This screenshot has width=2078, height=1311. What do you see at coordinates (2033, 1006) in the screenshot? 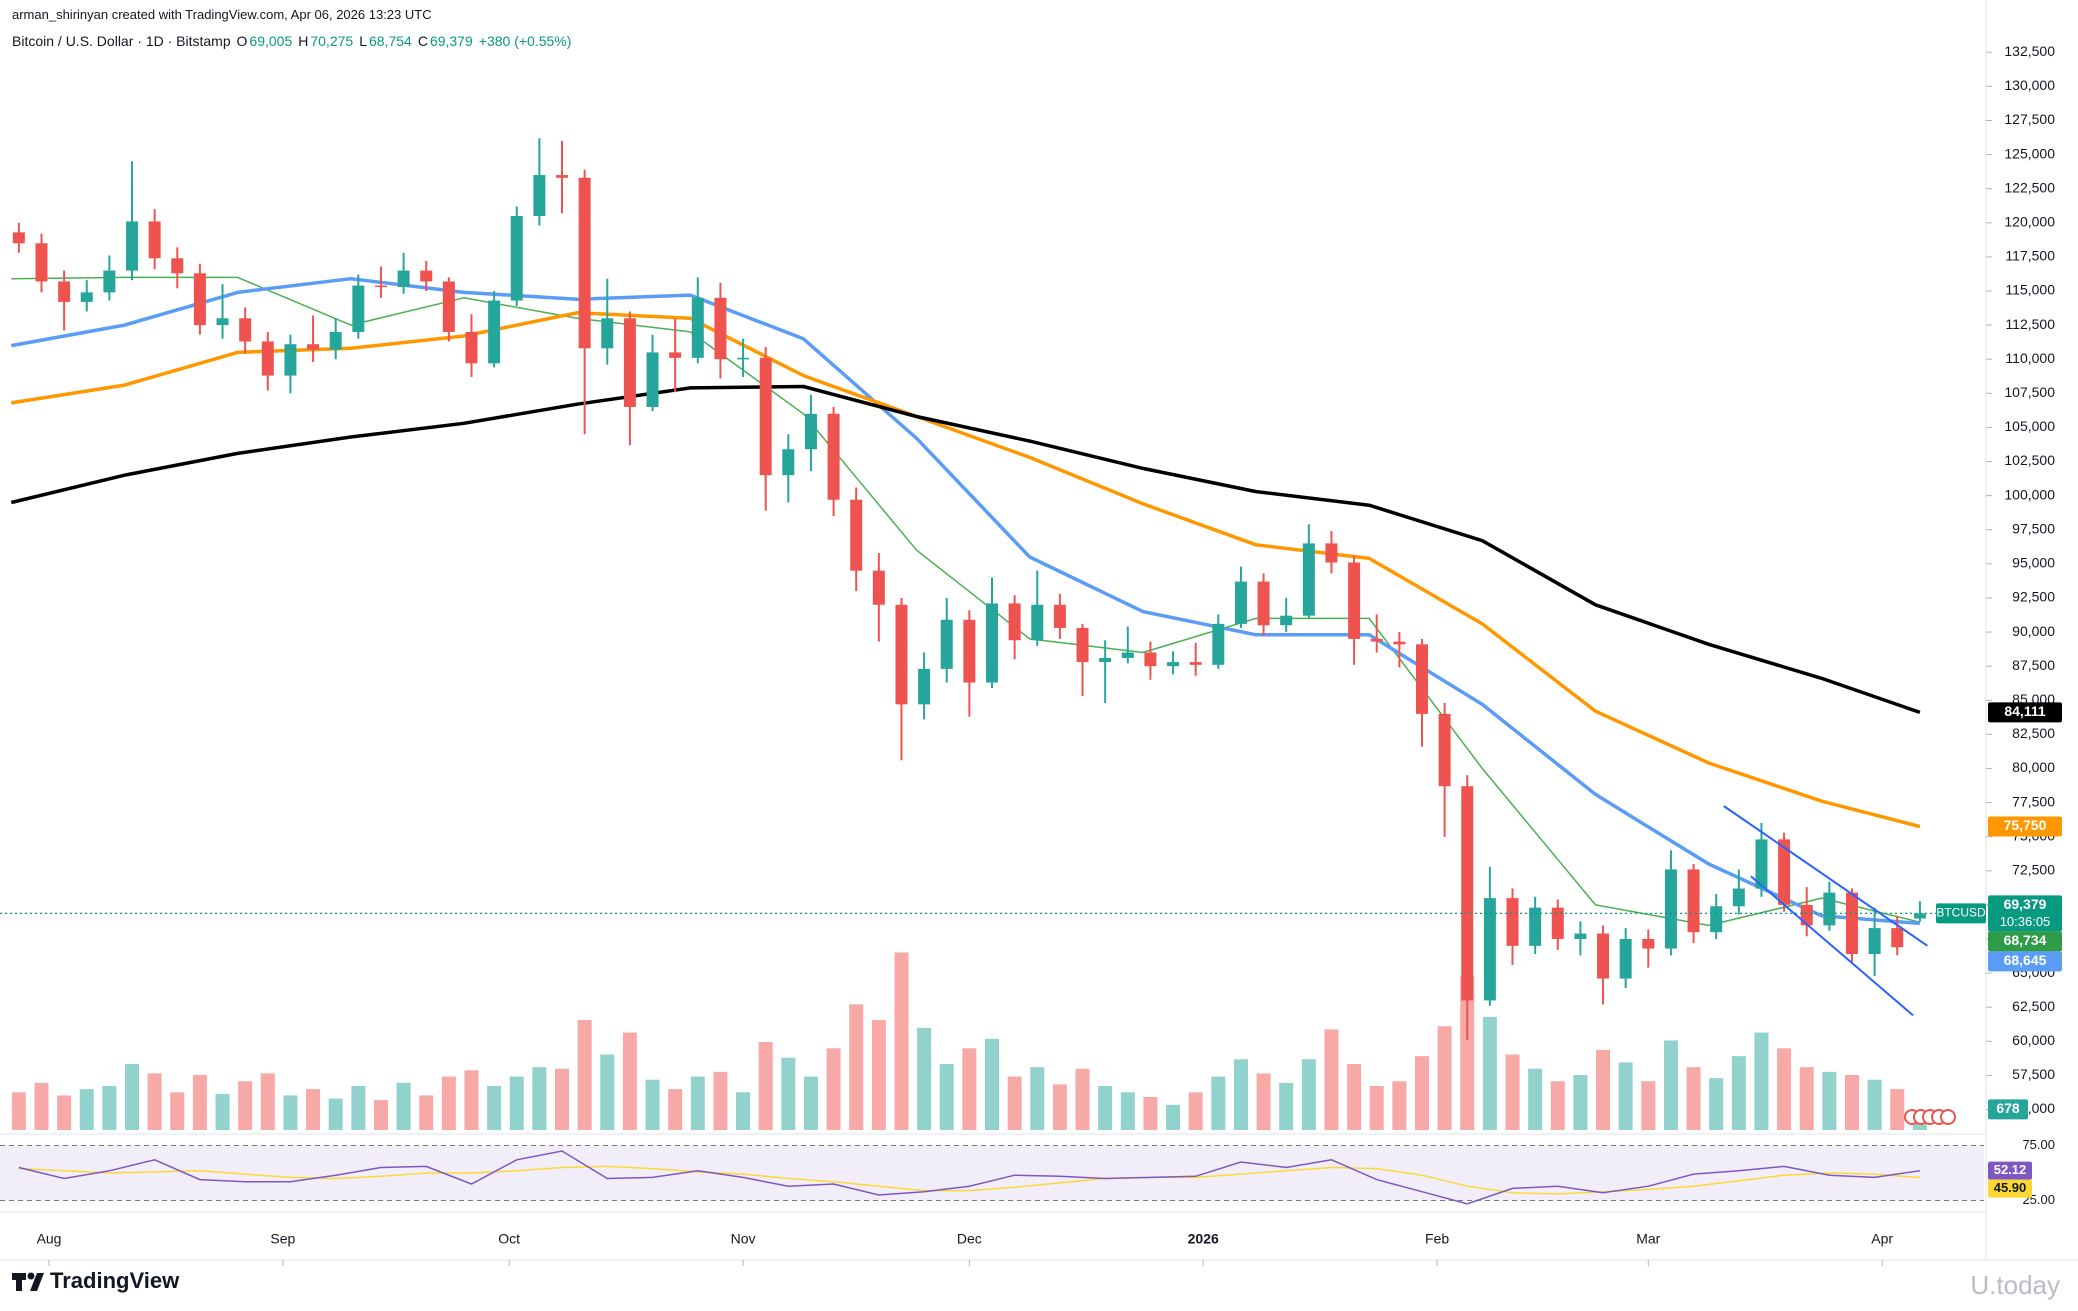
I see `y-tick-label: 62,500` at bounding box center [2033, 1006].